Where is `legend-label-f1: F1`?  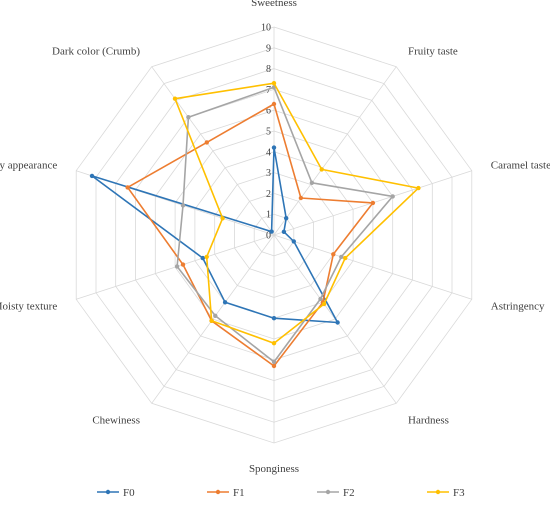 legend-label-f1: F1 is located at coordinates (239, 493).